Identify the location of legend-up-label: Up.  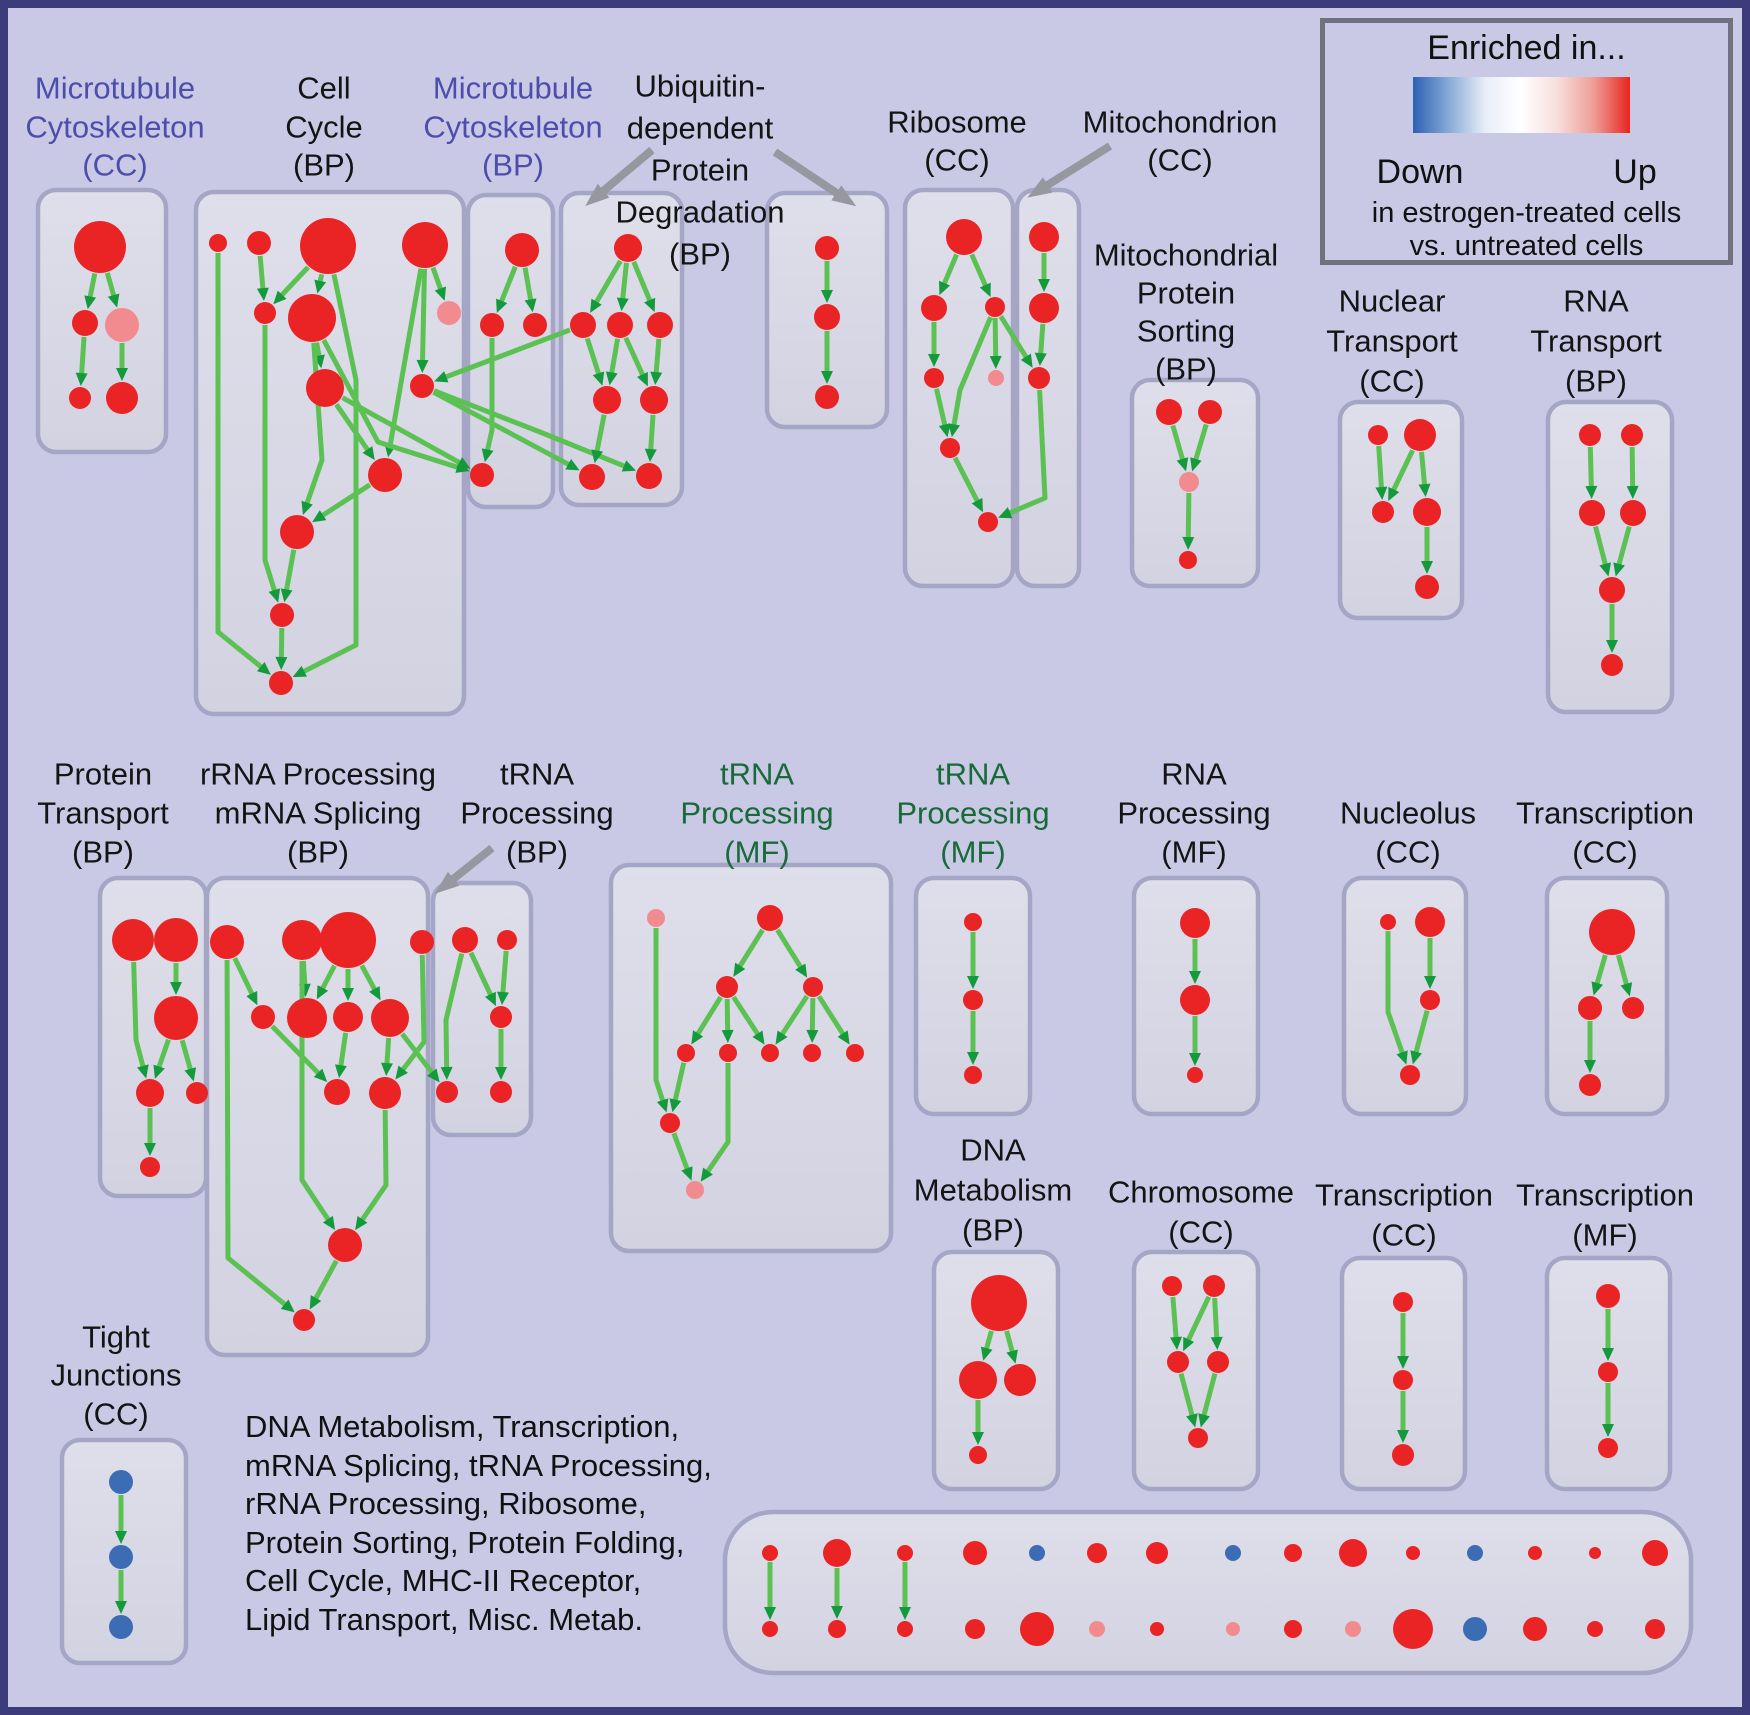
(1635, 172).